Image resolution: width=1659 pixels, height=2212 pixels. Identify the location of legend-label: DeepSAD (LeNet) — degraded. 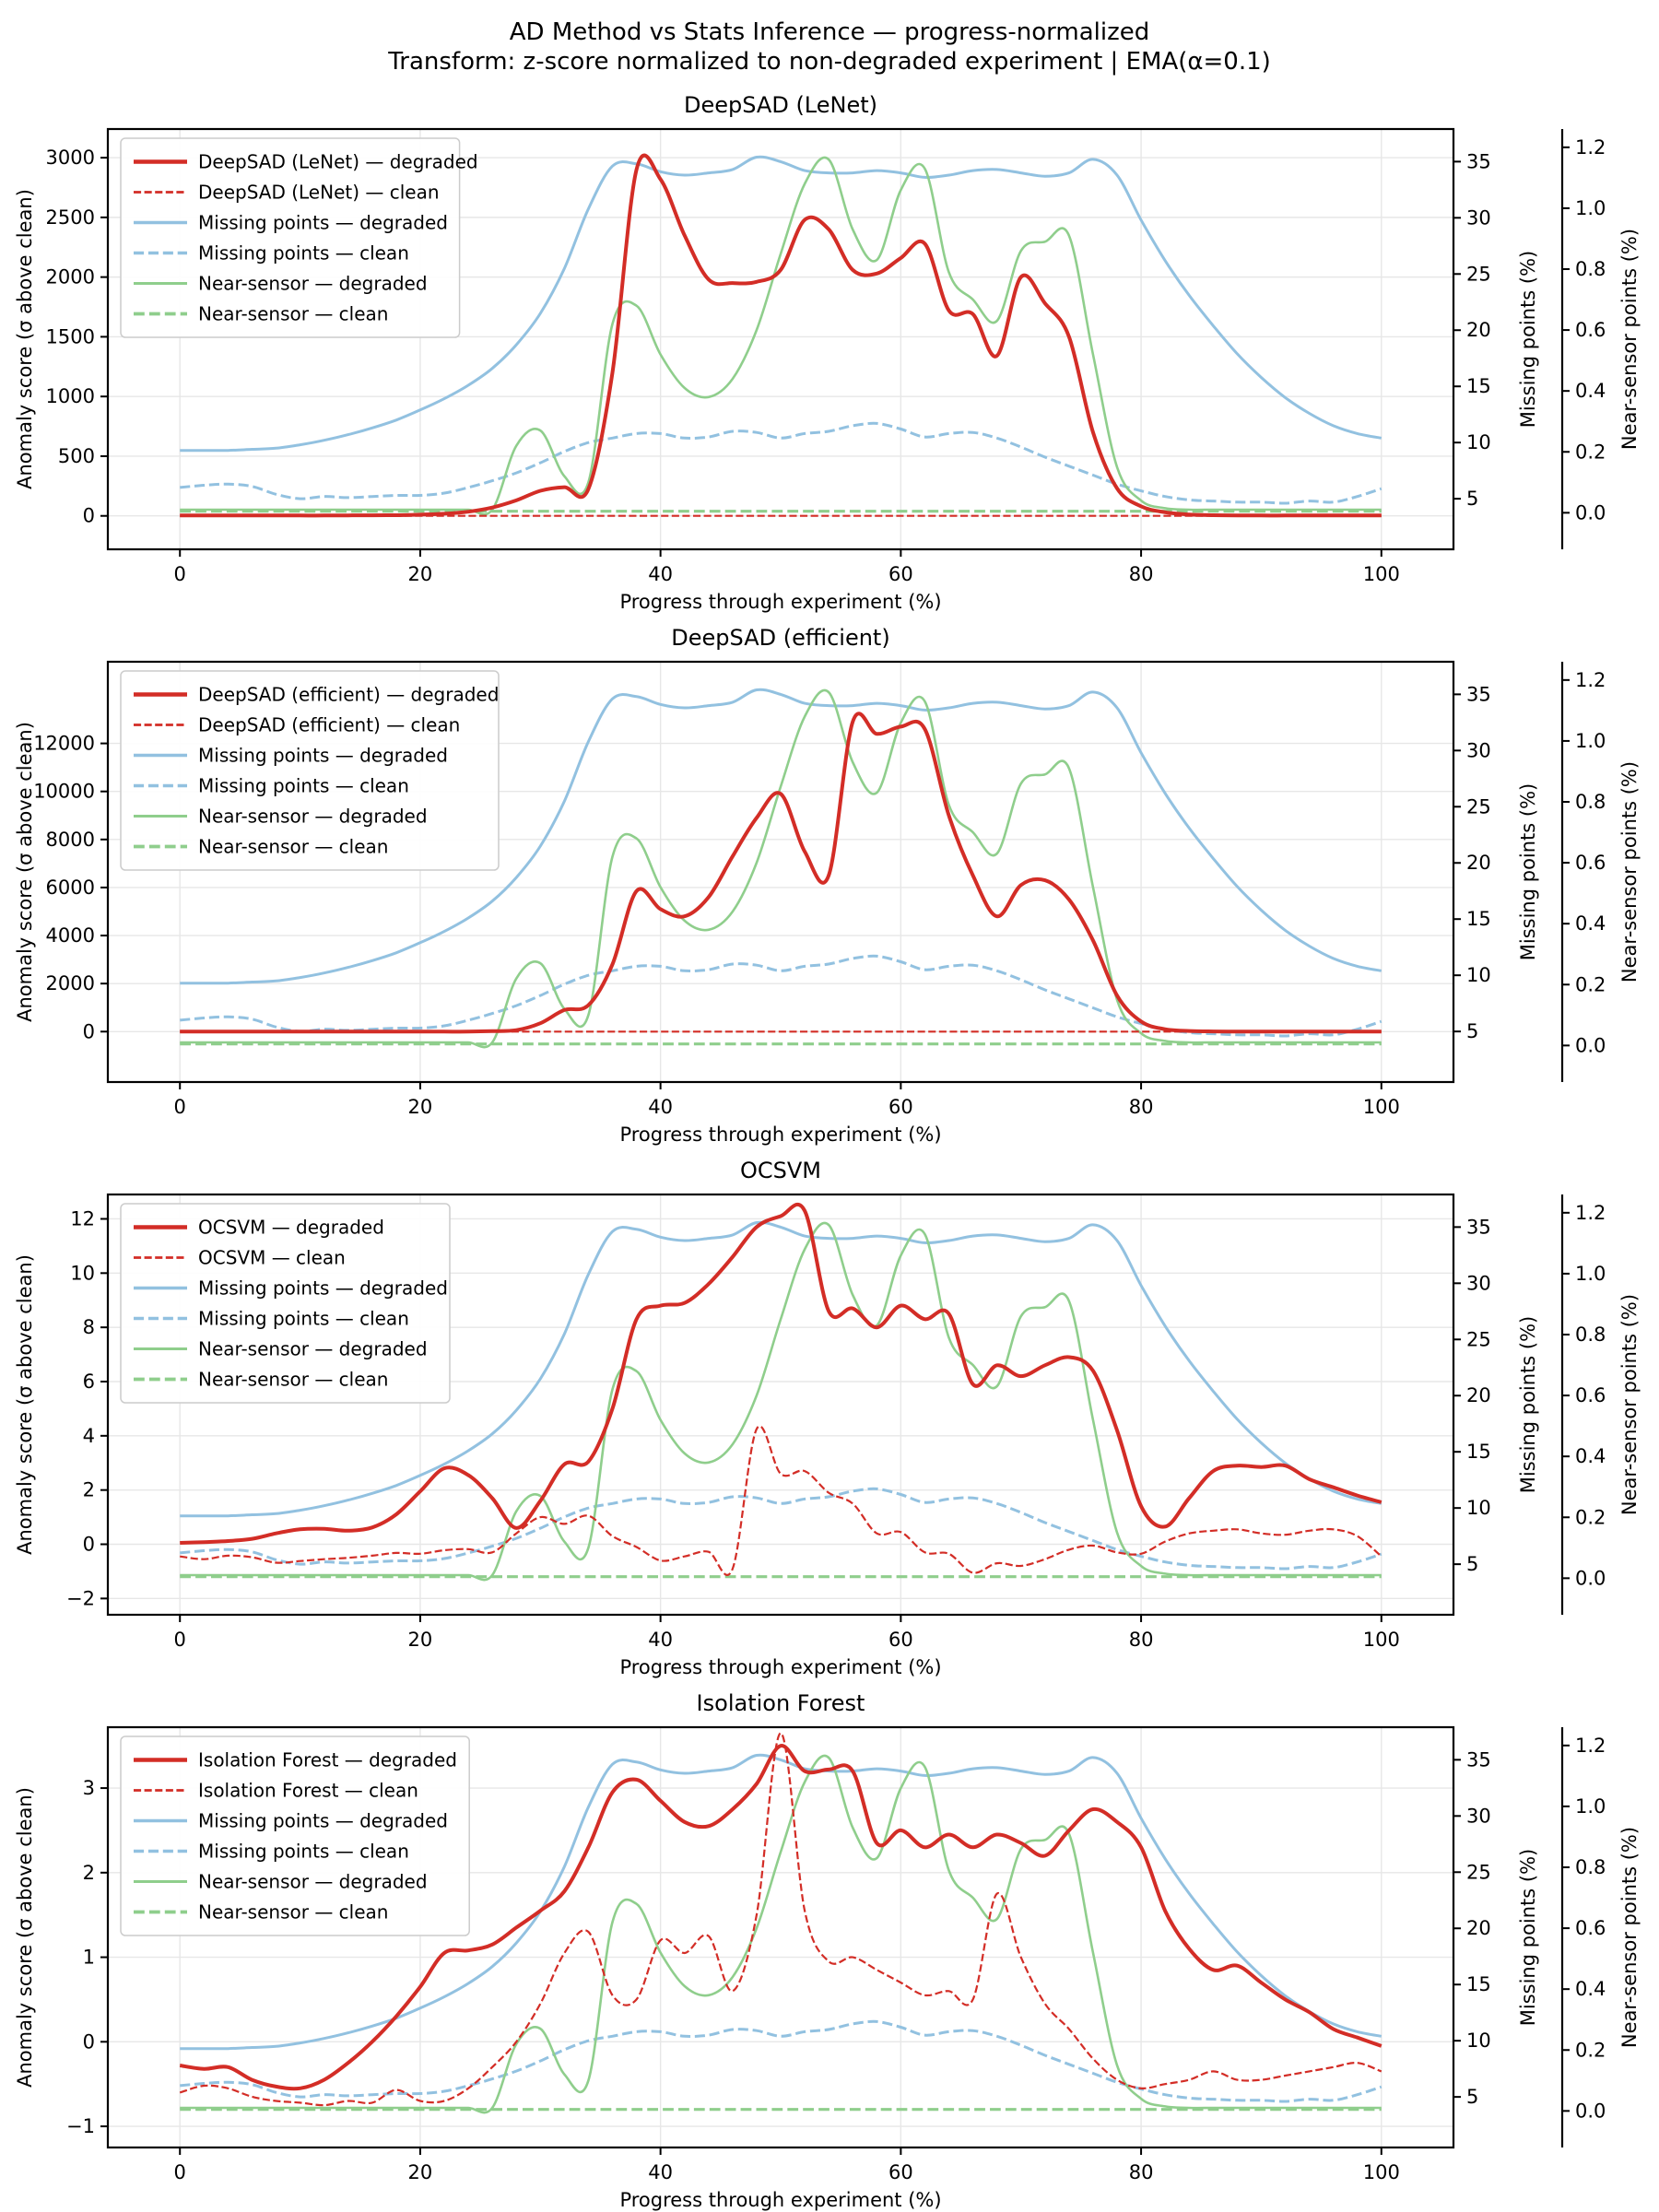
(338, 162).